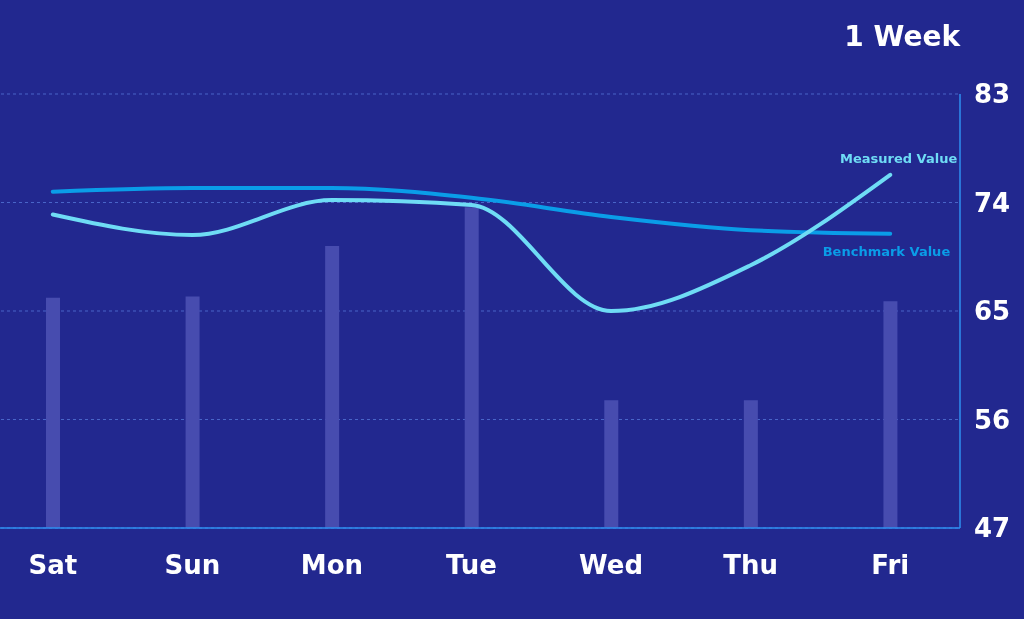 This screenshot has height=619, width=1024. I want to click on y-tick-label: 47, so click(992, 528).